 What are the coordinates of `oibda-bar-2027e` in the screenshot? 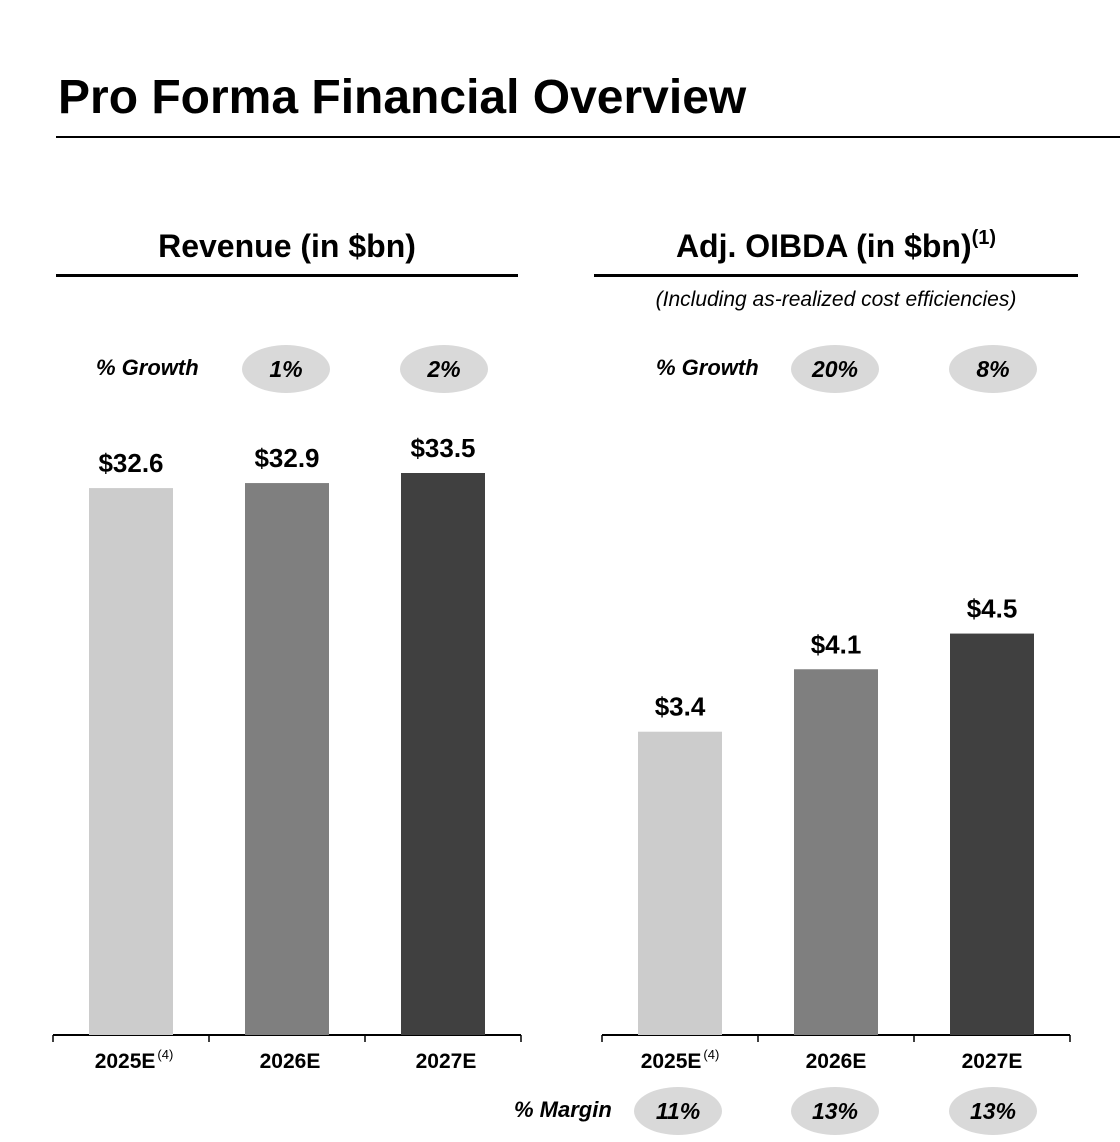 It's located at (992, 834).